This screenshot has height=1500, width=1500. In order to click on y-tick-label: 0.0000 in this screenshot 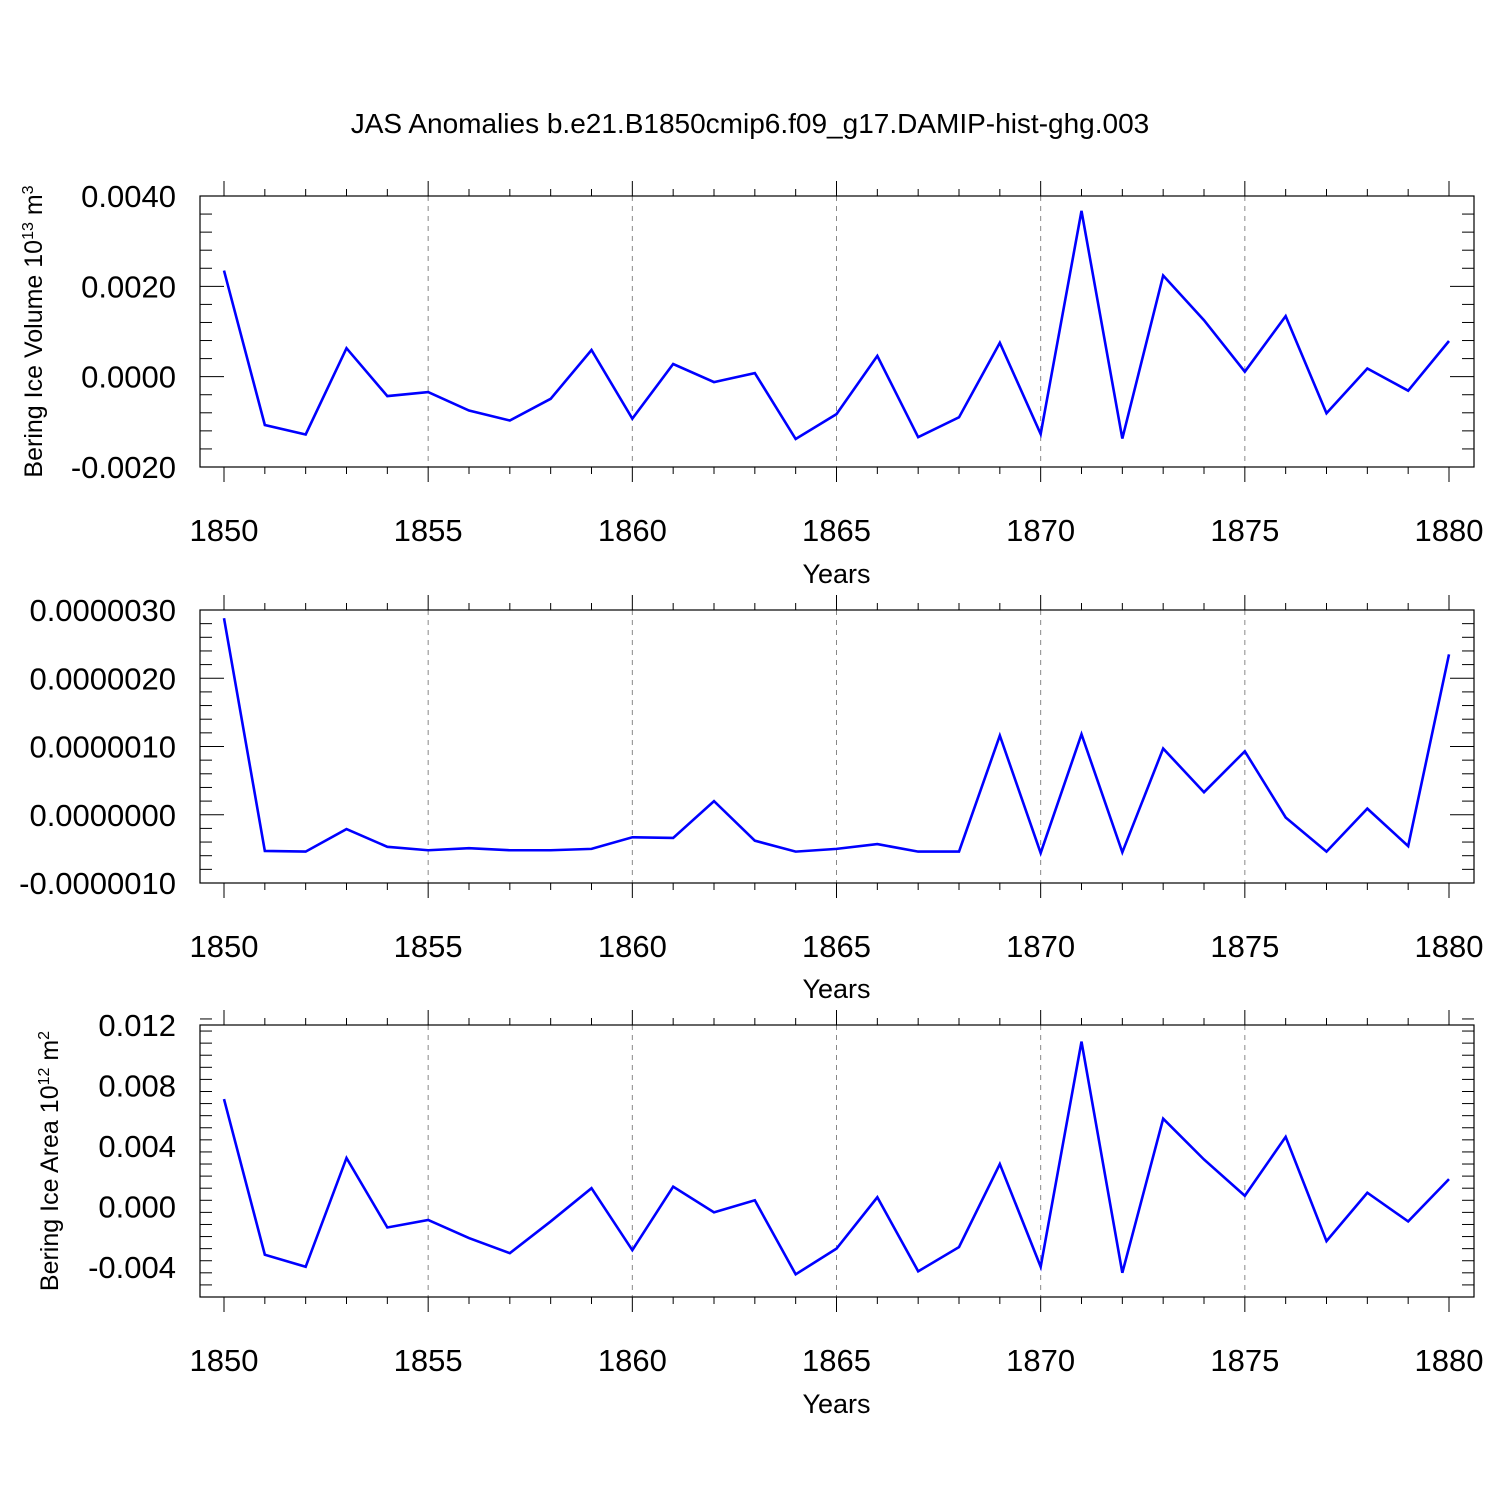, I will do `click(128, 377)`.